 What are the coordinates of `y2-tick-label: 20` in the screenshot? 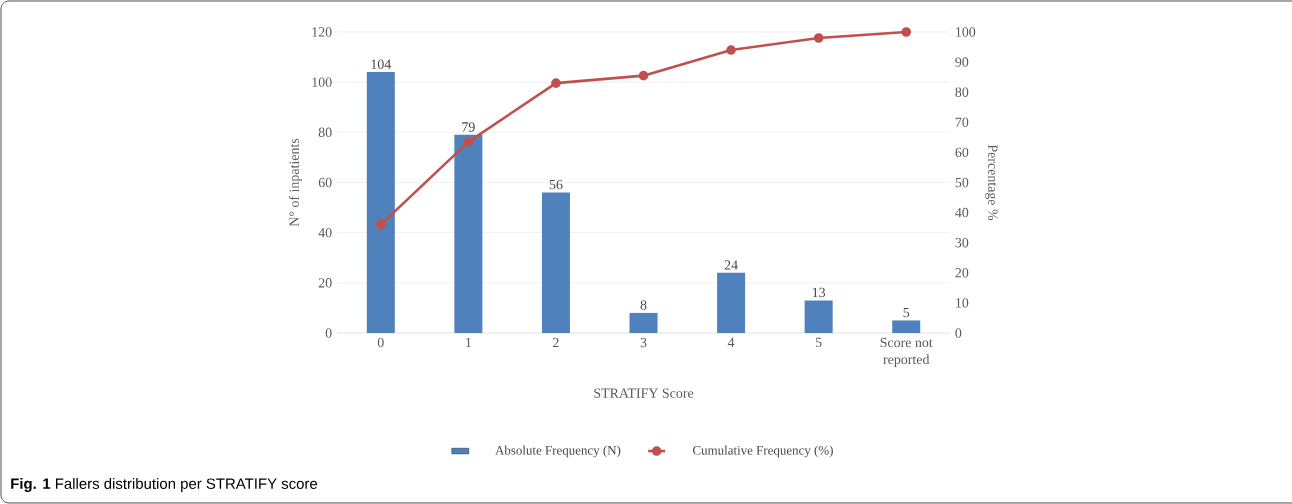 It's located at (962, 273).